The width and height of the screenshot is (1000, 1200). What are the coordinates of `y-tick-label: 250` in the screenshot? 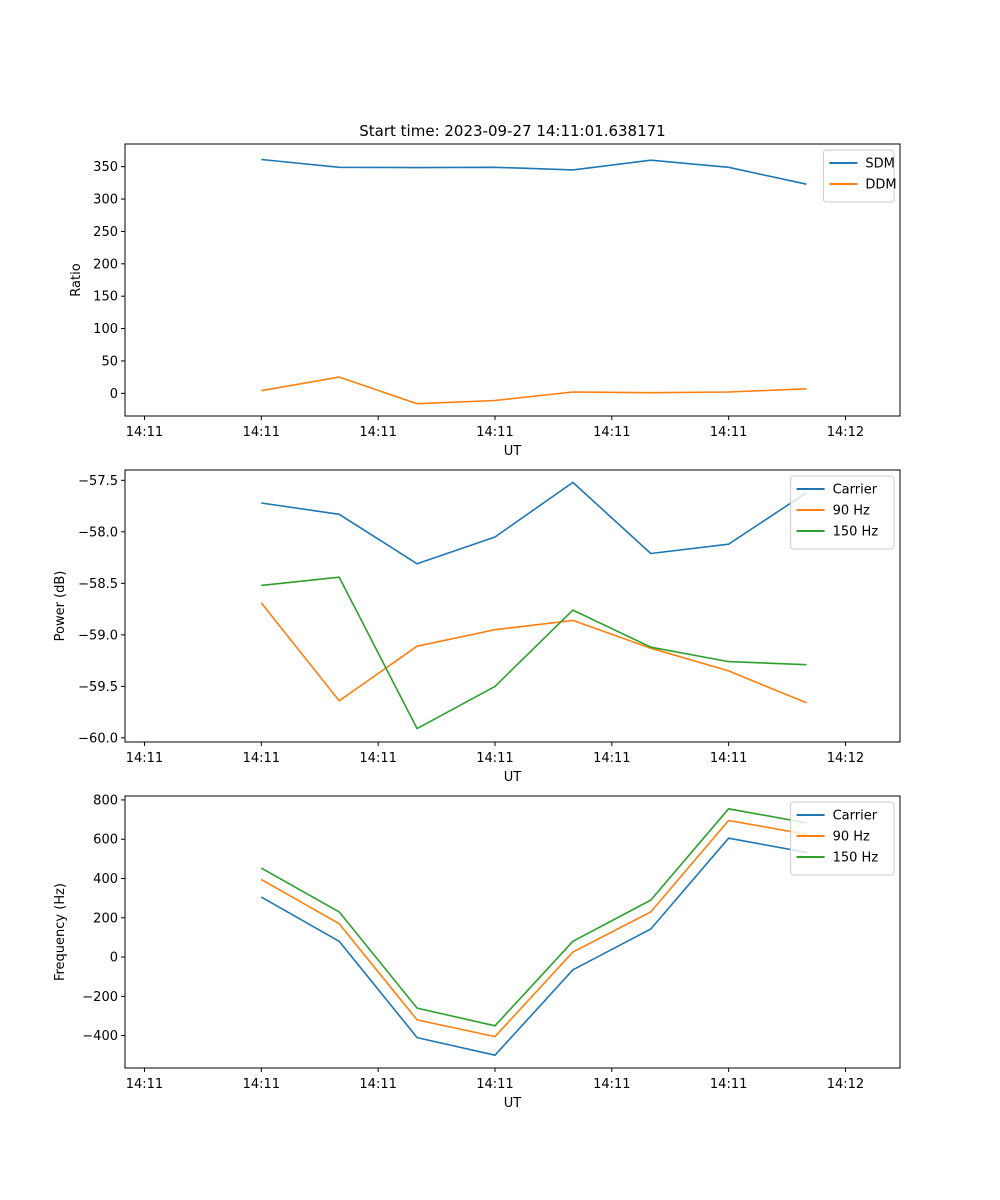 It's located at (105, 232).